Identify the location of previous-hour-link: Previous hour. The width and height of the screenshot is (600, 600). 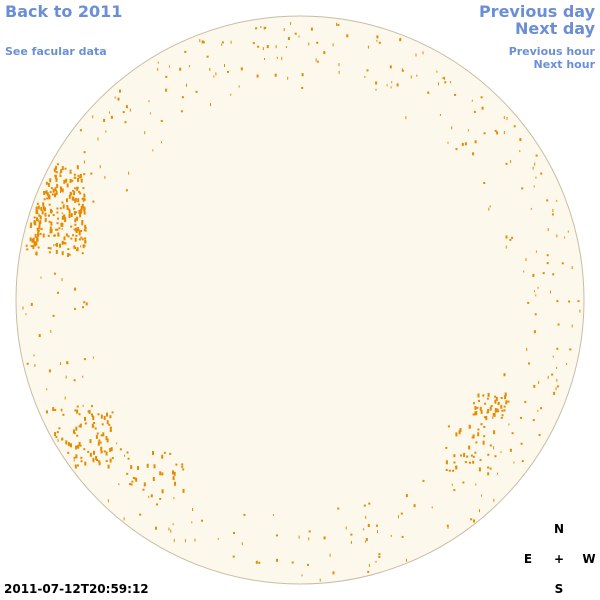
(551, 51).